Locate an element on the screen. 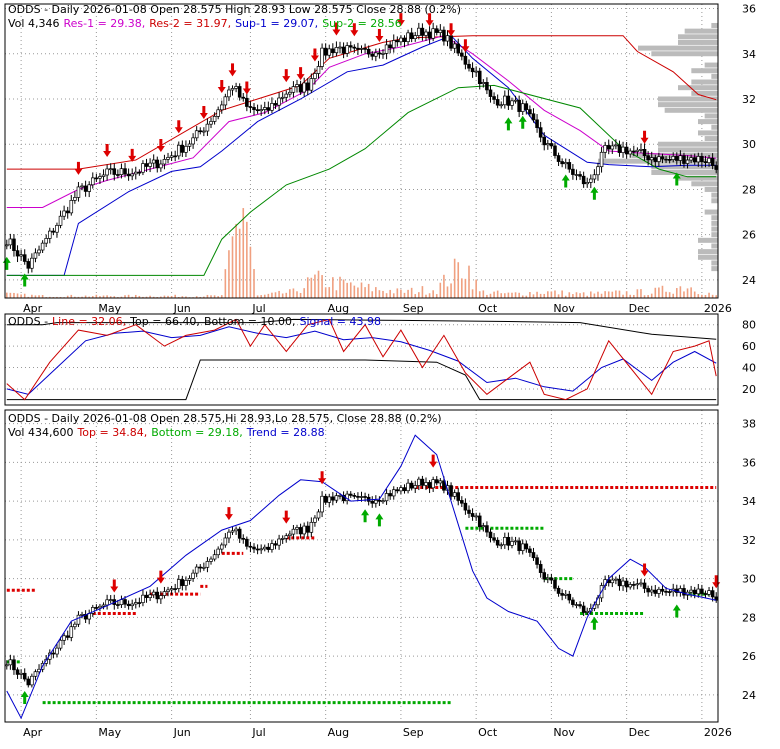  trend-down-arrow is located at coordinates (160, 577).